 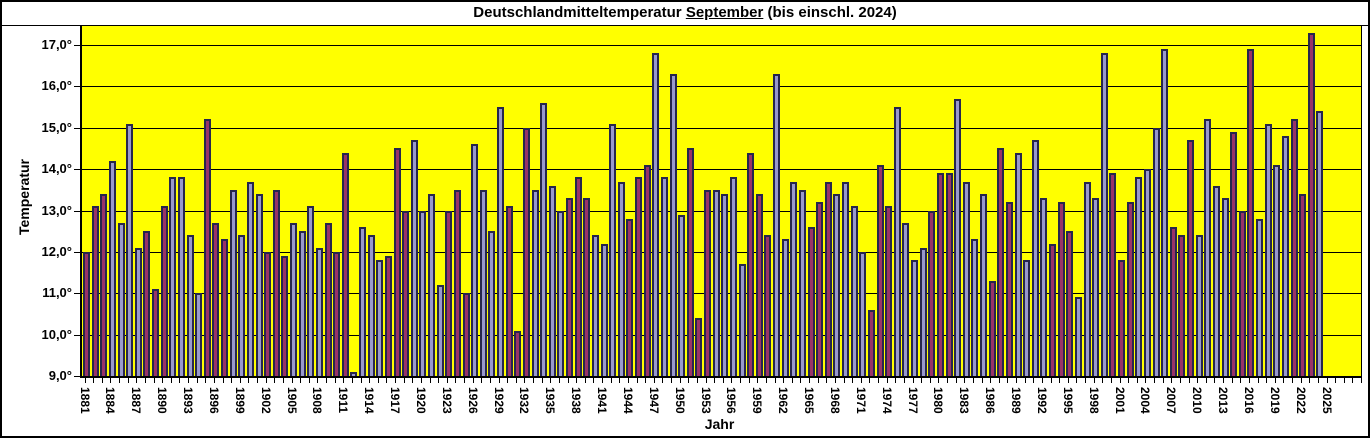 What do you see at coordinates (1087, 278) in the screenshot?
I see `bar-1997` at bounding box center [1087, 278].